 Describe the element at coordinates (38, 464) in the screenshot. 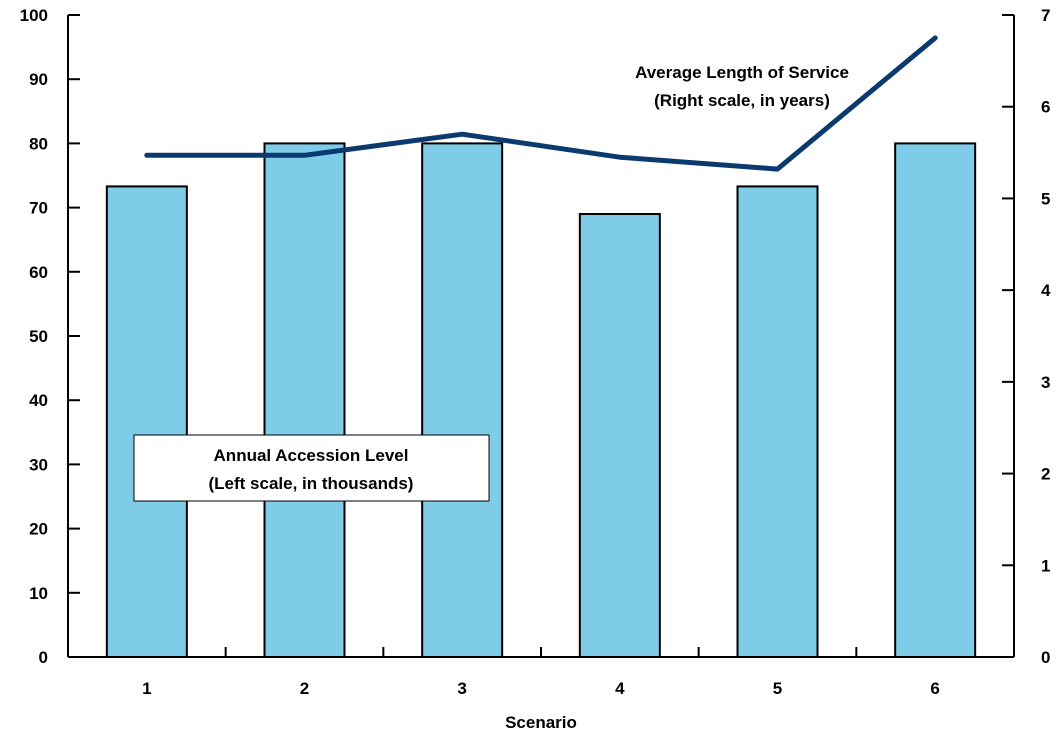

I see `y-left-tick-label: 30` at that location.